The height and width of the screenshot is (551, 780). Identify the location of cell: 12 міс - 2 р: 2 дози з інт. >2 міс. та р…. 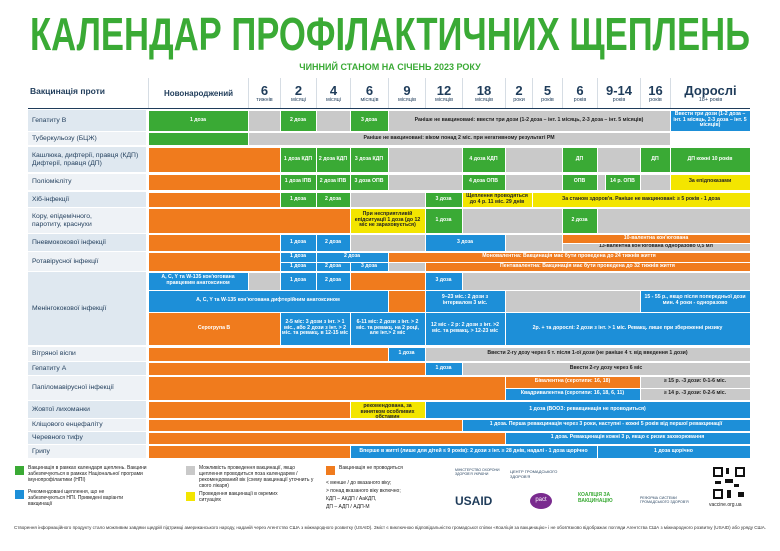
(465, 328).